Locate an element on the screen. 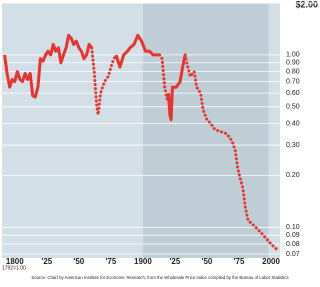 The width and height of the screenshot is (320, 287). y-tick-label: 0.40 is located at coordinates (293, 123).